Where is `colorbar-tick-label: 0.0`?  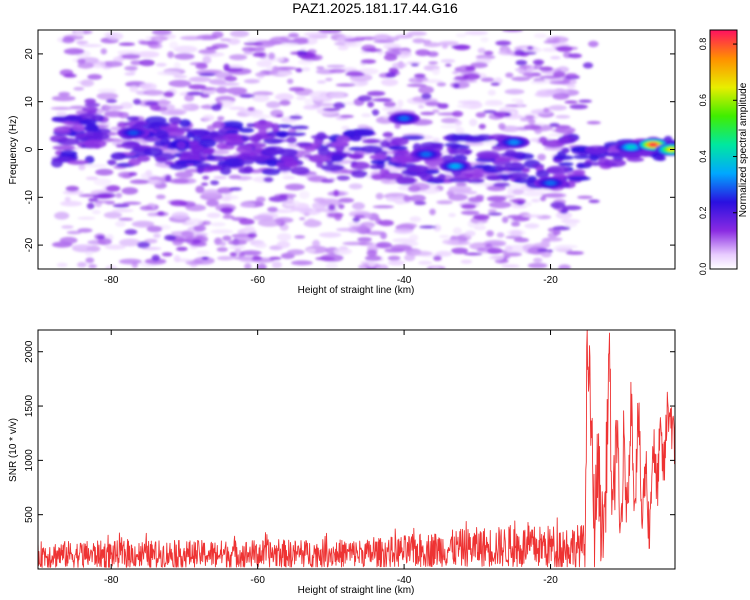
colorbar-tick-label: 0.0 is located at coordinates (703, 269).